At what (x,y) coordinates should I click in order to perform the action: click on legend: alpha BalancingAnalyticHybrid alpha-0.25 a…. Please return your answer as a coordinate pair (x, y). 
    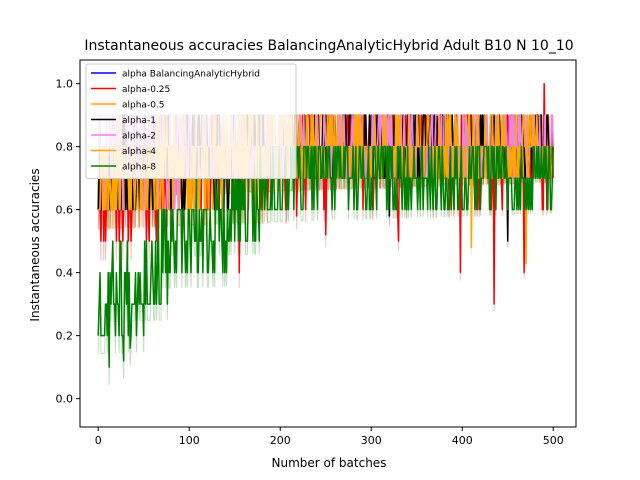
    Looking at the image, I should click on (191, 121).